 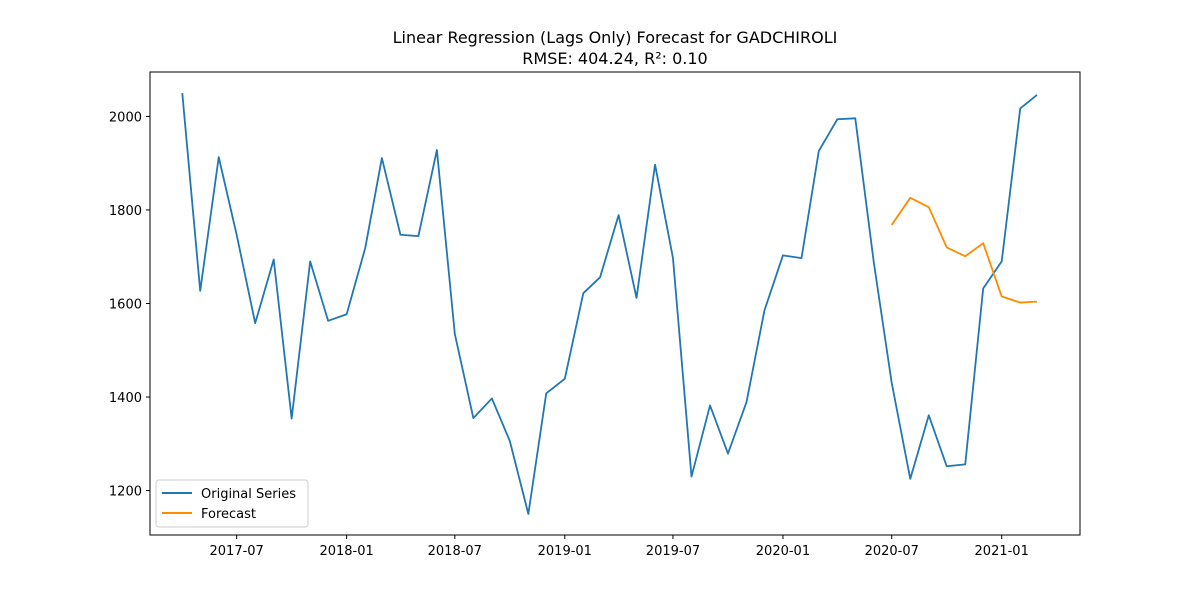 What do you see at coordinates (248, 494) in the screenshot?
I see `legend-label-original-series: Original Series` at bounding box center [248, 494].